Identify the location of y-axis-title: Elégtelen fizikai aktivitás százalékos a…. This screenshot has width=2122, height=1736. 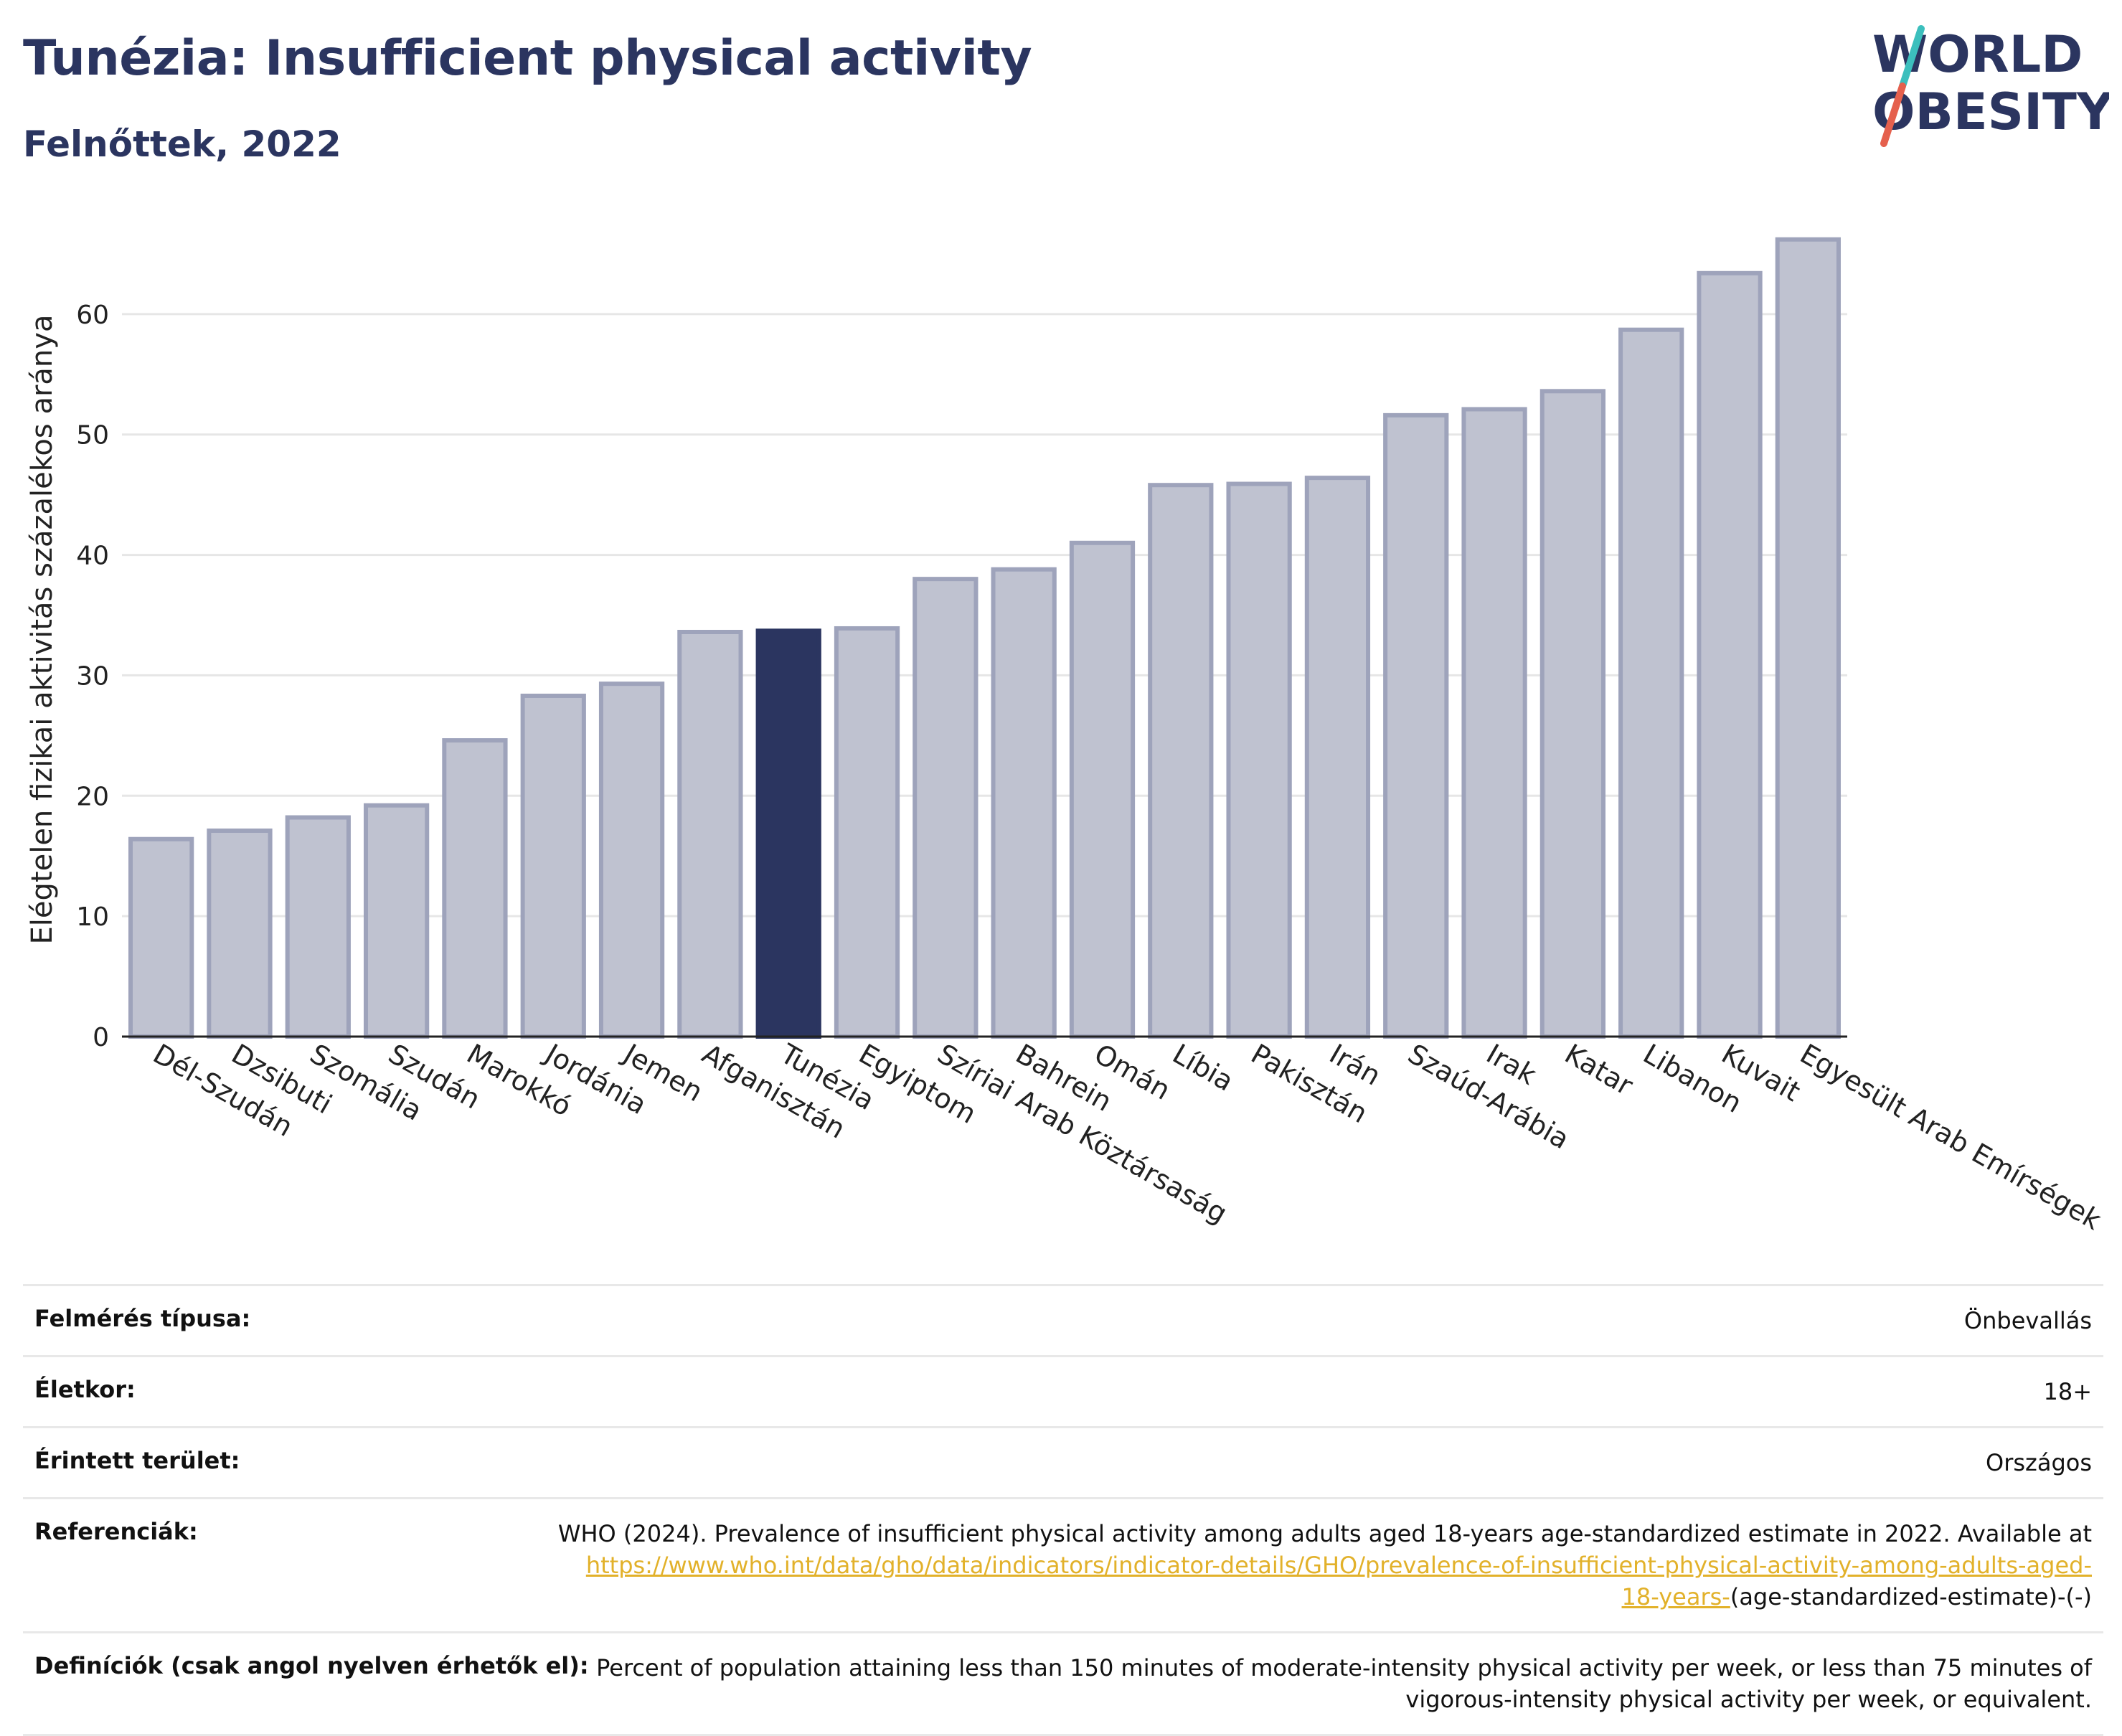
(42, 630).